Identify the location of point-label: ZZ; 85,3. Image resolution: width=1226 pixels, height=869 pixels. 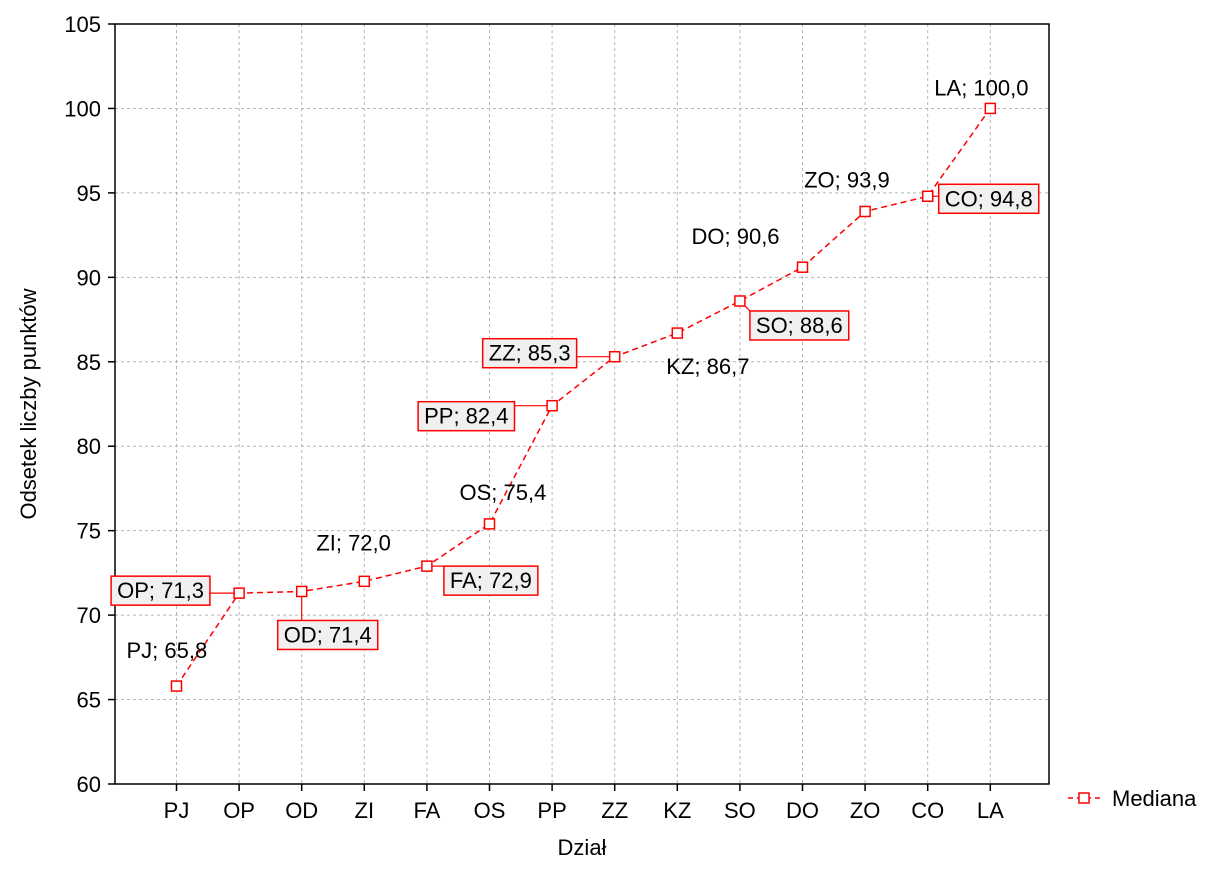
(529, 353).